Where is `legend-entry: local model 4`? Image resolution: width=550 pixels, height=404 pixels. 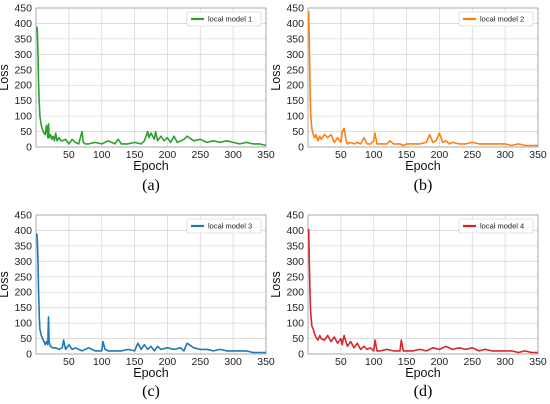 legend-entry: local model 4 is located at coordinates (502, 226).